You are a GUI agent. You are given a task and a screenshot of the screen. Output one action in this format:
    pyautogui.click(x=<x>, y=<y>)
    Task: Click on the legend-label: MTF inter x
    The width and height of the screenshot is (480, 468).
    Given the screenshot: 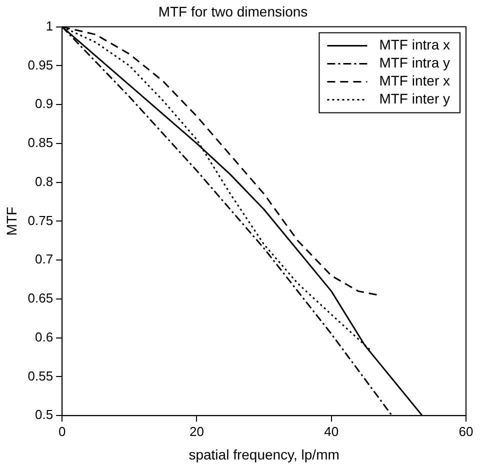 What is the action you would take?
    pyautogui.click(x=414, y=80)
    